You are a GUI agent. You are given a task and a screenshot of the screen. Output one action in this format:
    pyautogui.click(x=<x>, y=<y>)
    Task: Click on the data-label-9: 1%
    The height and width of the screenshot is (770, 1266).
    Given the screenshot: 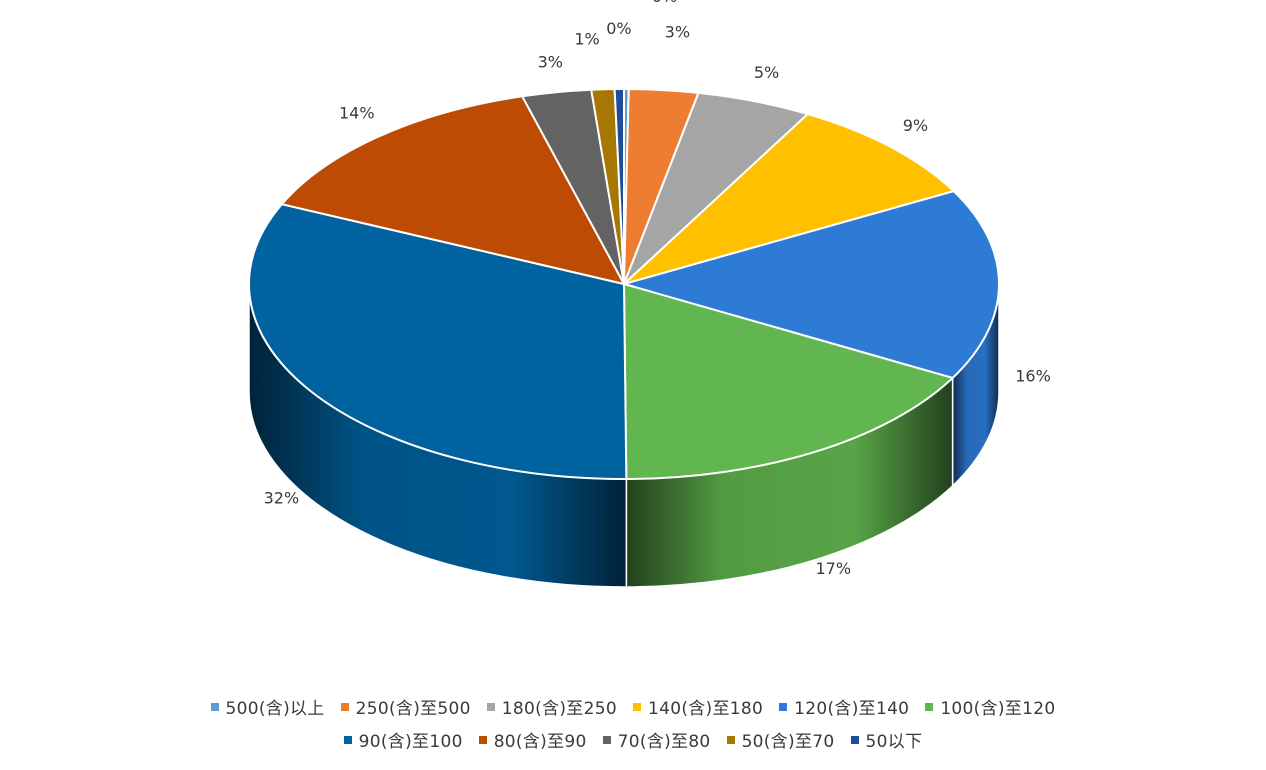 What is the action you would take?
    pyautogui.click(x=586, y=38)
    